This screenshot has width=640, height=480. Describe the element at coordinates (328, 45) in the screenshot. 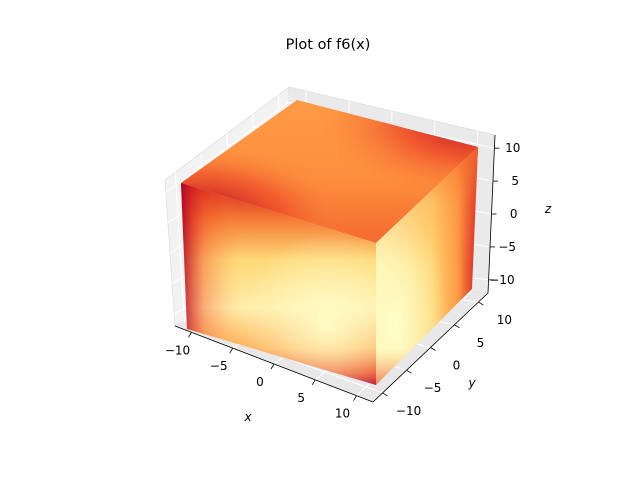

I see `chart-title: Plot of f6(x)` at that location.